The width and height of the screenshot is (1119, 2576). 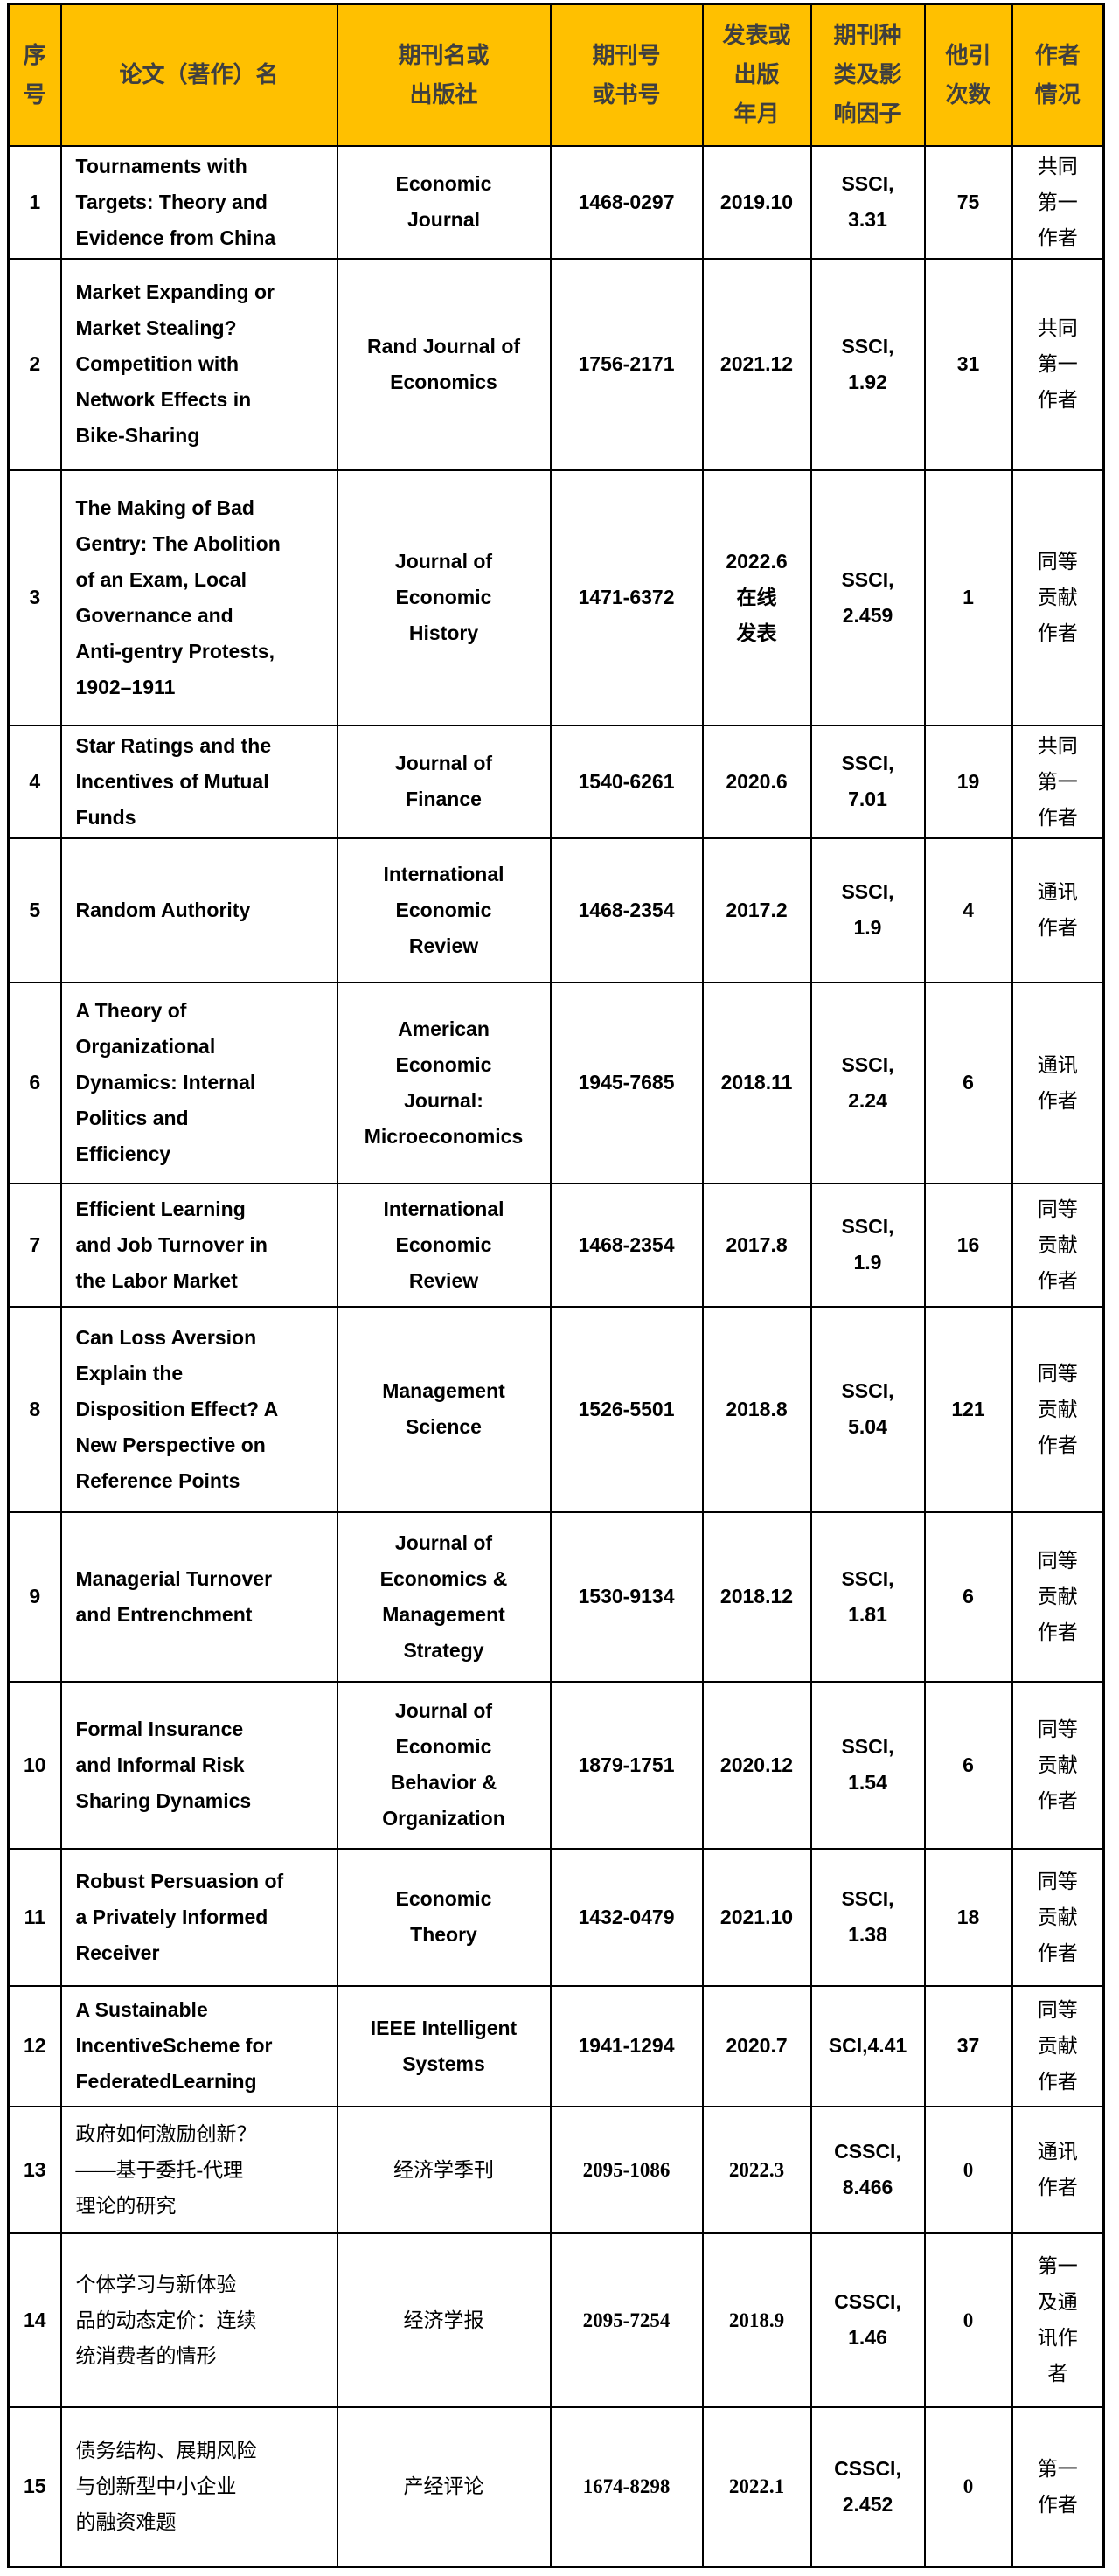 I want to click on cell-index: 7, so click(x=34, y=1245).